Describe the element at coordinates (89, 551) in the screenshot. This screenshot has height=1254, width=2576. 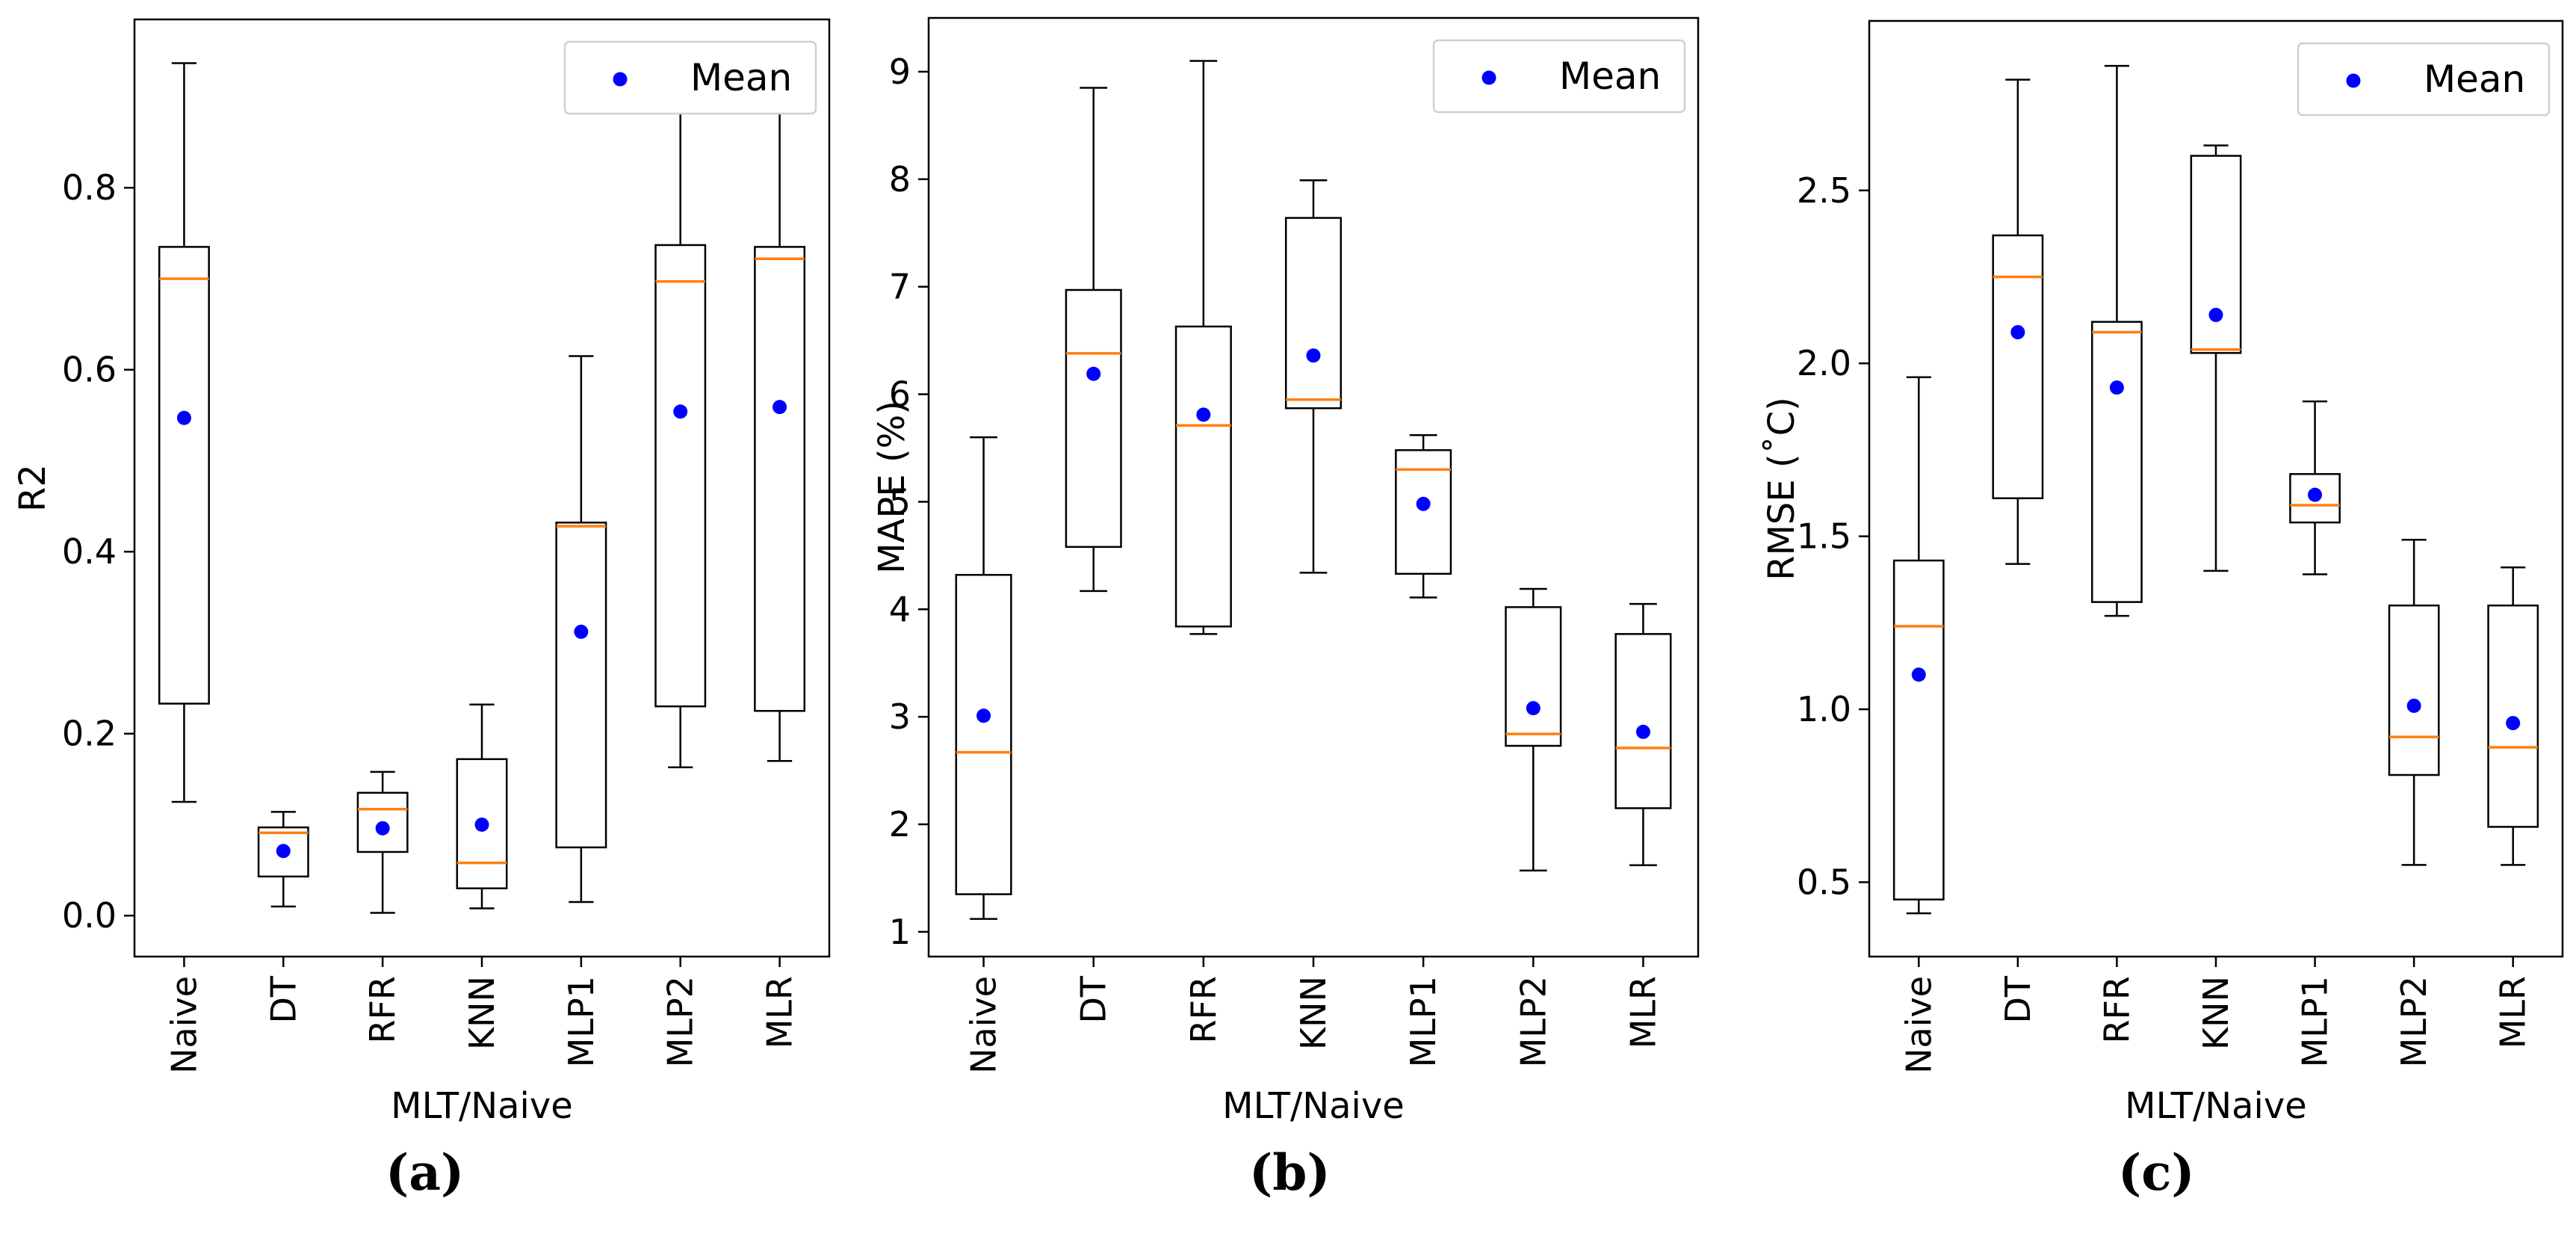
I see `y-tick-label: 0.4` at that location.